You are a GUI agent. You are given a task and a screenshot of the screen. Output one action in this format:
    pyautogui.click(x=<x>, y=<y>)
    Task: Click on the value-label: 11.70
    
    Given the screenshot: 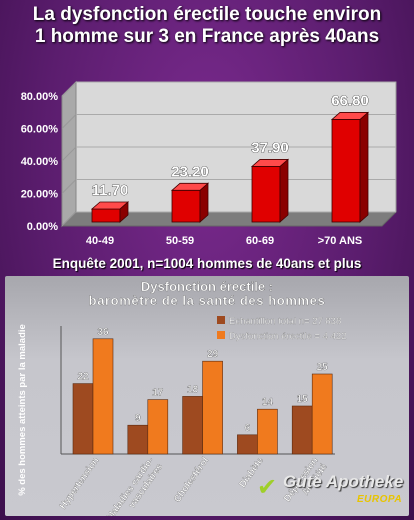 What is the action you would take?
    pyautogui.click(x=110, y=190)
    